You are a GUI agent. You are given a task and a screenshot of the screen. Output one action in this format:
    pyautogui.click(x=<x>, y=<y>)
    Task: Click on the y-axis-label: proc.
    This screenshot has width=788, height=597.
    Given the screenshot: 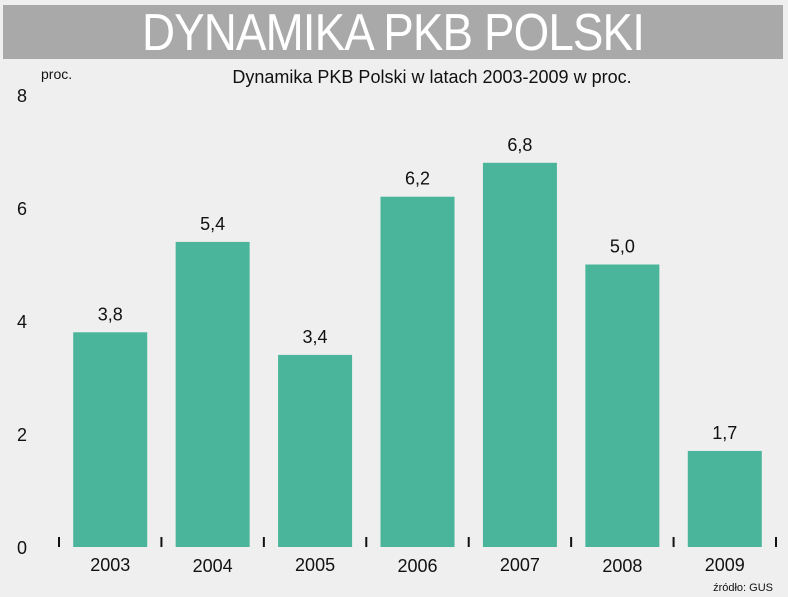 What is the action you would take?
    pyautogui.click(x=56, y=74)
    